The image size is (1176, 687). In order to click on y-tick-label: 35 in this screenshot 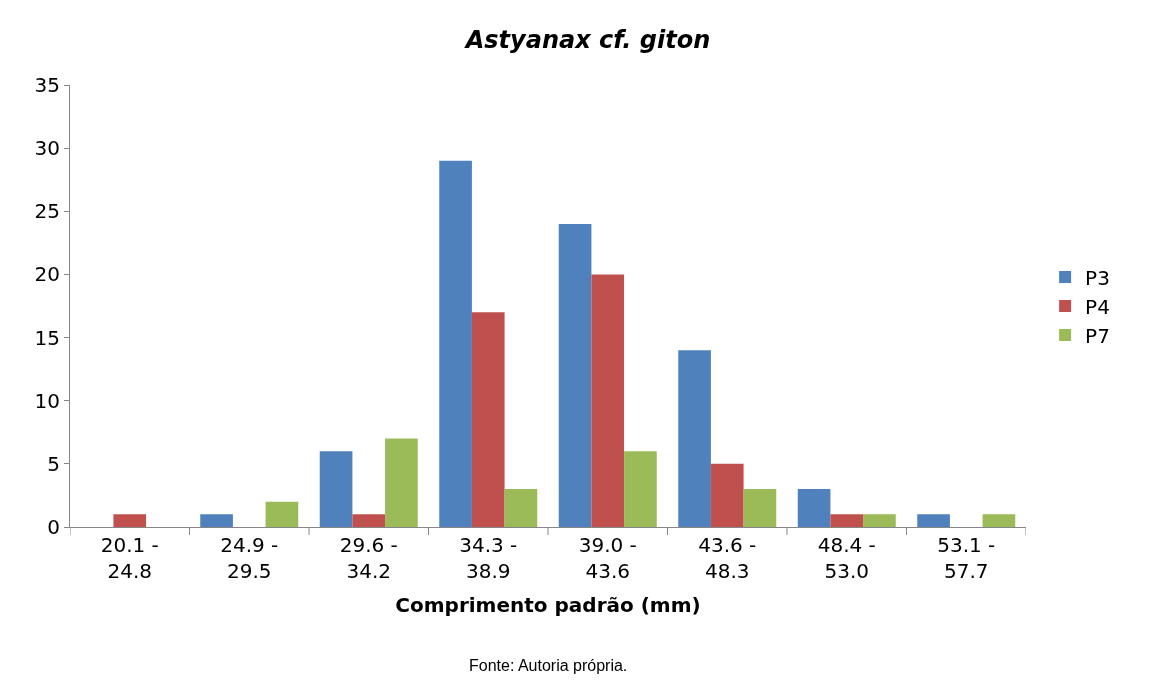, I will do `click(47, 85)`.